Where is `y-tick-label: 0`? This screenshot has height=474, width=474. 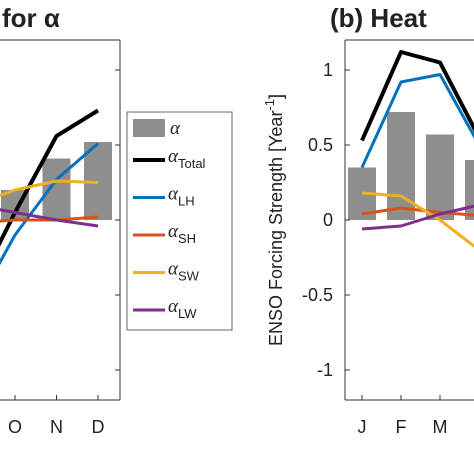 y-tick-label: 0 is located at coordinates (328, 220).